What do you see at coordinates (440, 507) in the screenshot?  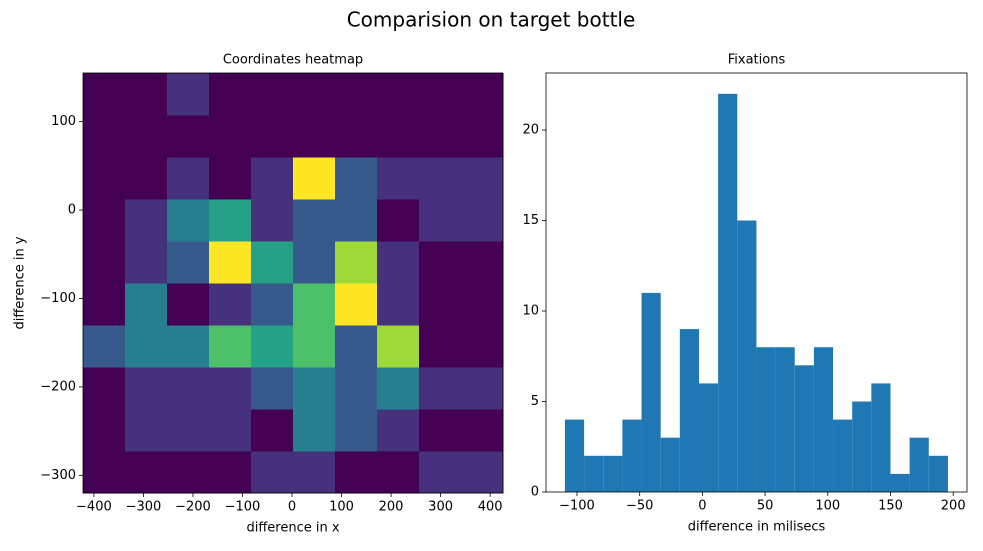 I see `x-tick-label: 300` at bounding box center [440, 507].